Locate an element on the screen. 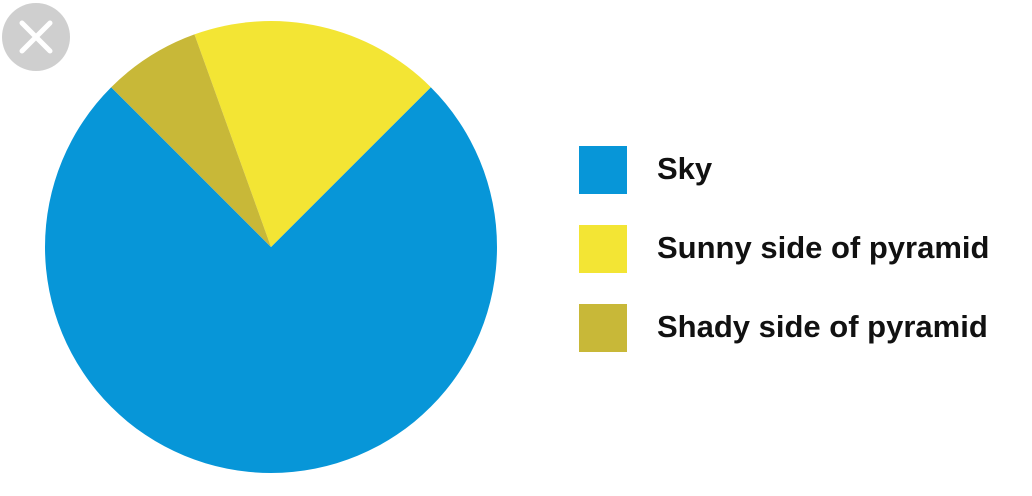 The width and height of the screenshot is (1032, 496). legend-swatch-sky is located at coordinates (603, 170).